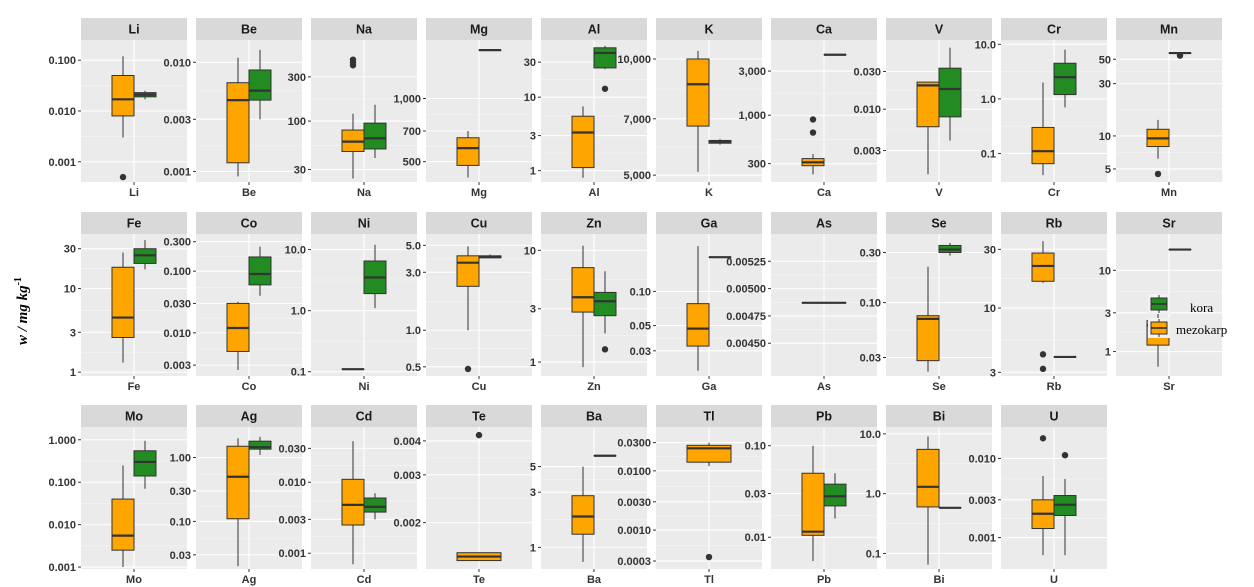 This screenshot has height=587, width=1254. I want to click on x-tick-label-v: V, so click(939, 193).